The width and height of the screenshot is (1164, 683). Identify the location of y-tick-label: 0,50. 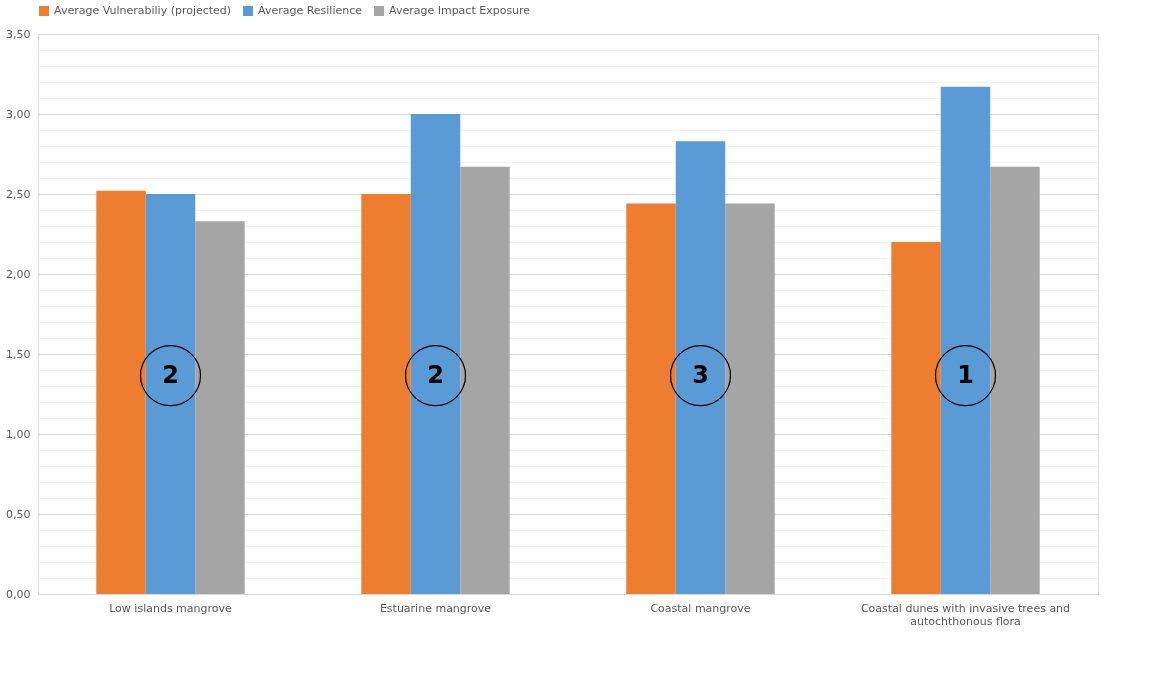
(18, 514).